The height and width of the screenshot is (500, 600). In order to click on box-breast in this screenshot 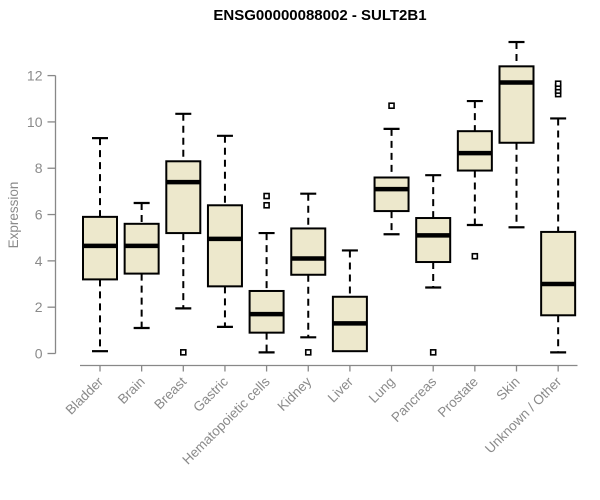, I will do `click(183, 234)`.